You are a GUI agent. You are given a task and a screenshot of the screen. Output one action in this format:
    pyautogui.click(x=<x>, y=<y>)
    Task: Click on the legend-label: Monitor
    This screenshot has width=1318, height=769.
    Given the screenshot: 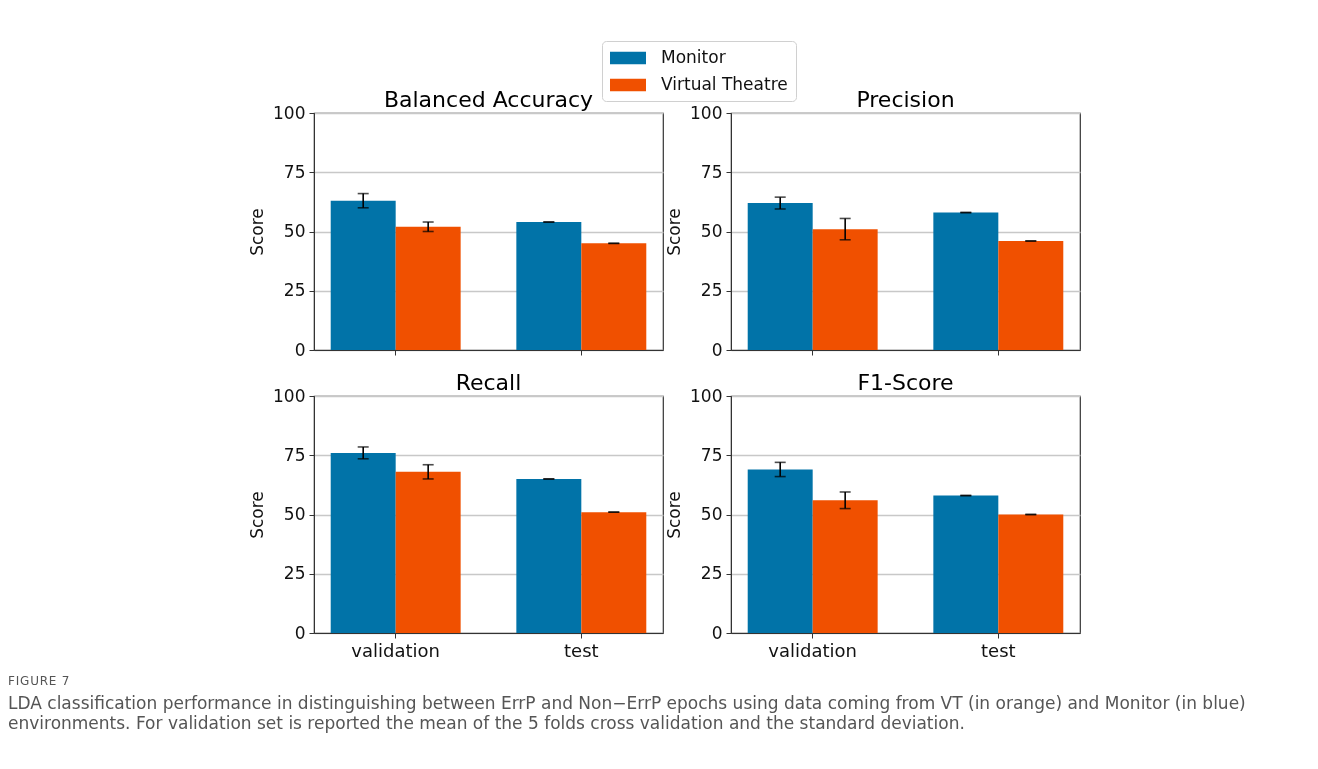 What is the action you would take?
    pyautogui.click(x=693, y=57)
    